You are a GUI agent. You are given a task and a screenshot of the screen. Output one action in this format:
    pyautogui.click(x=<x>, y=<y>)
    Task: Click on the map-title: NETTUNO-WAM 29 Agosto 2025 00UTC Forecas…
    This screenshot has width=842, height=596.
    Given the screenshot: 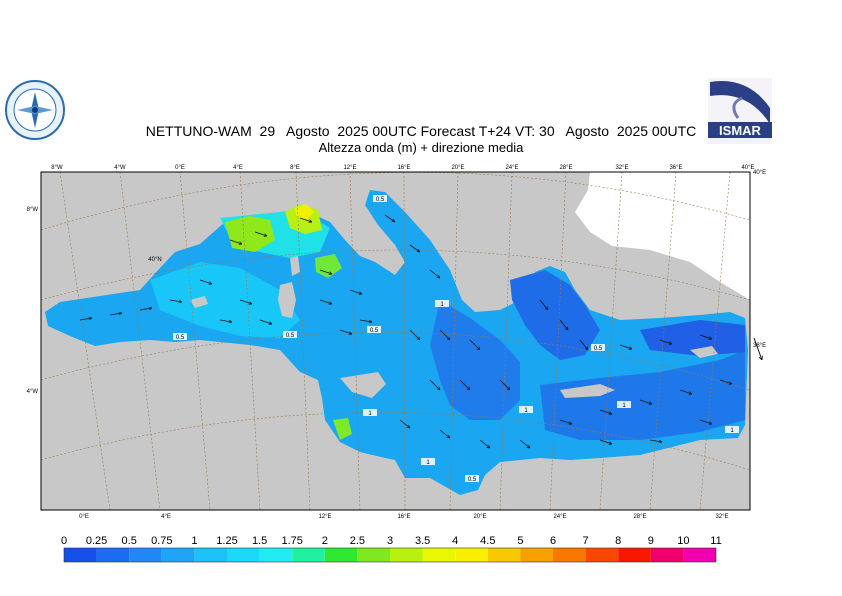 What is the action you would take?
    pyautogui.click(x=421, y=131)
    